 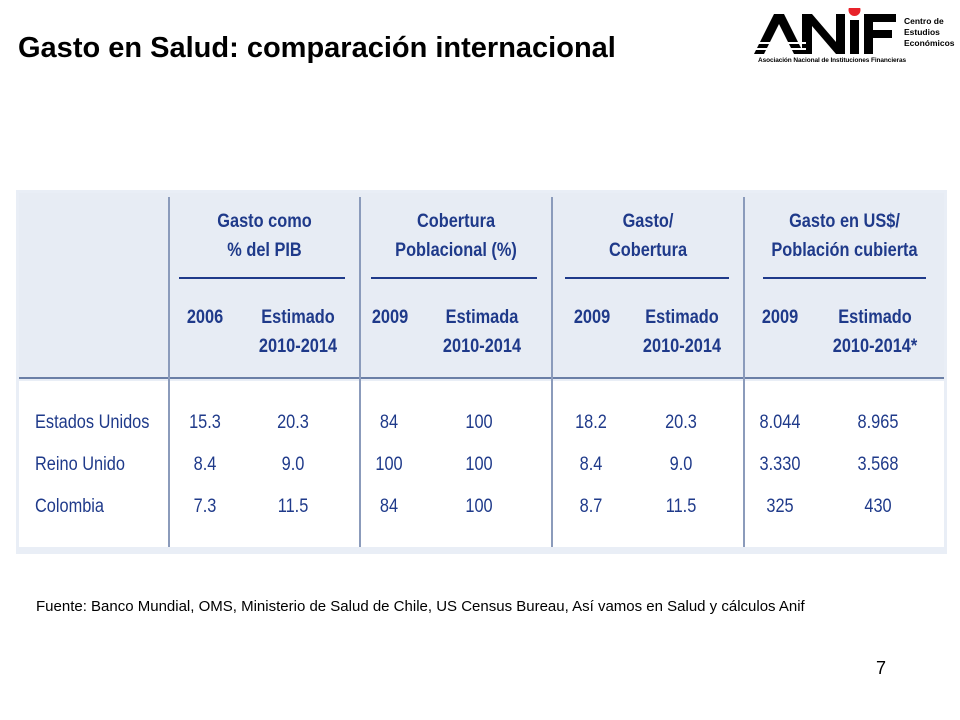 What do you see at coordinates (780, 464) in the screenshot?
I see `table-cell: 3.330` at bounding box center [780, 464].